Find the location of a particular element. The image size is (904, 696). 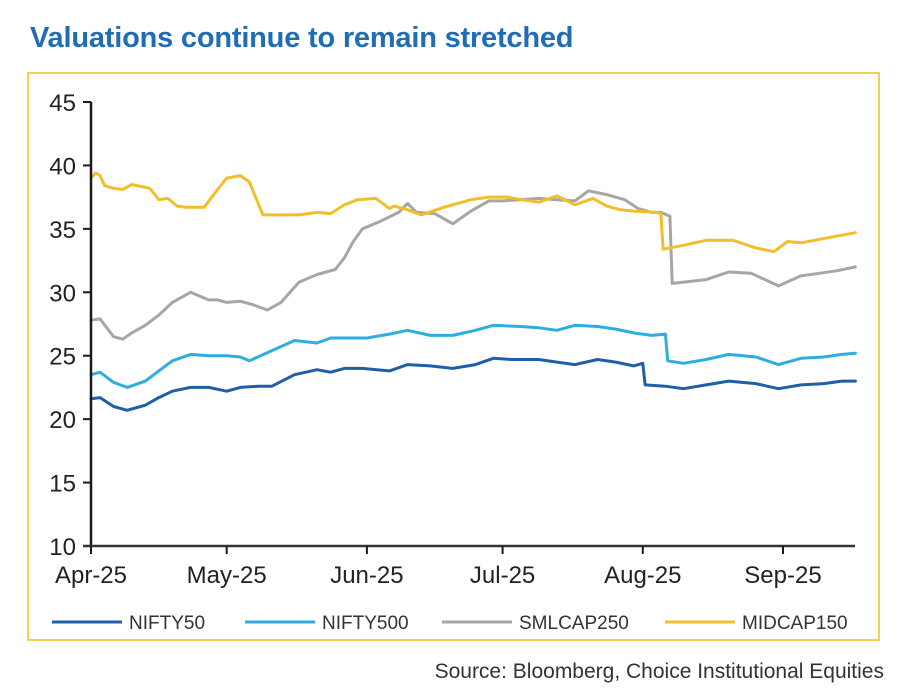

y-tick-label: 15 is located at coordinates (62, 484).